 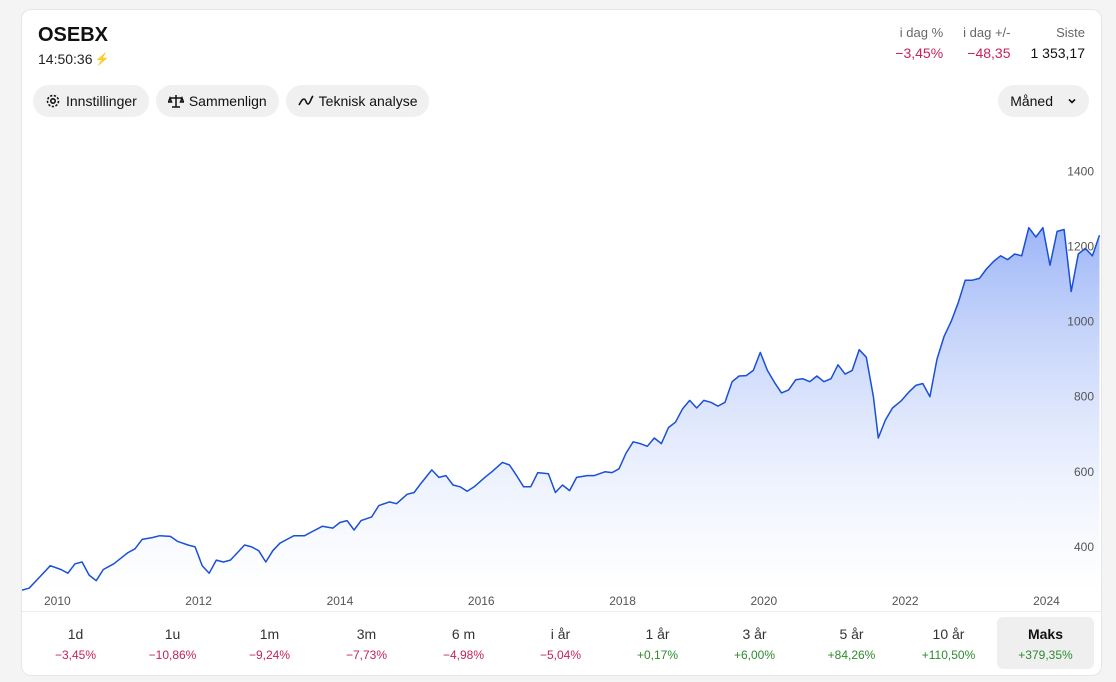 I want to click on y-tick-label: 400, so click(x=1084, y=547).